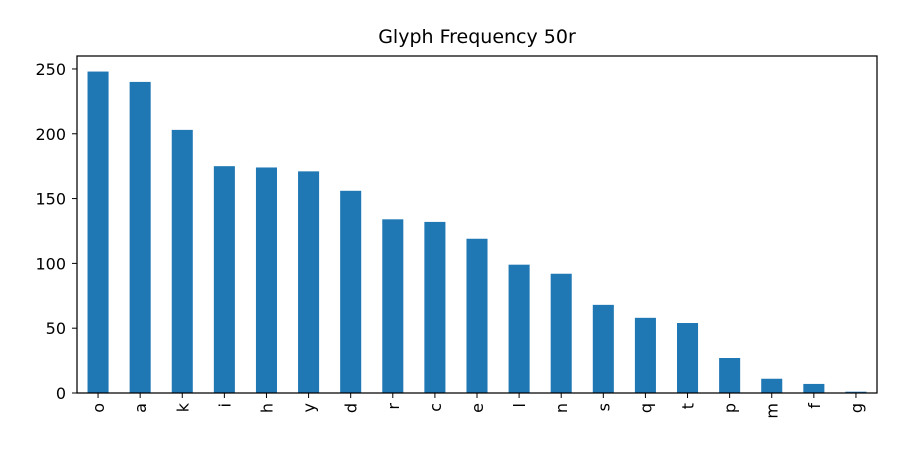 This screenshot has width=900, height=450. I want to click on x-tick-label: r, so click(393, 406).